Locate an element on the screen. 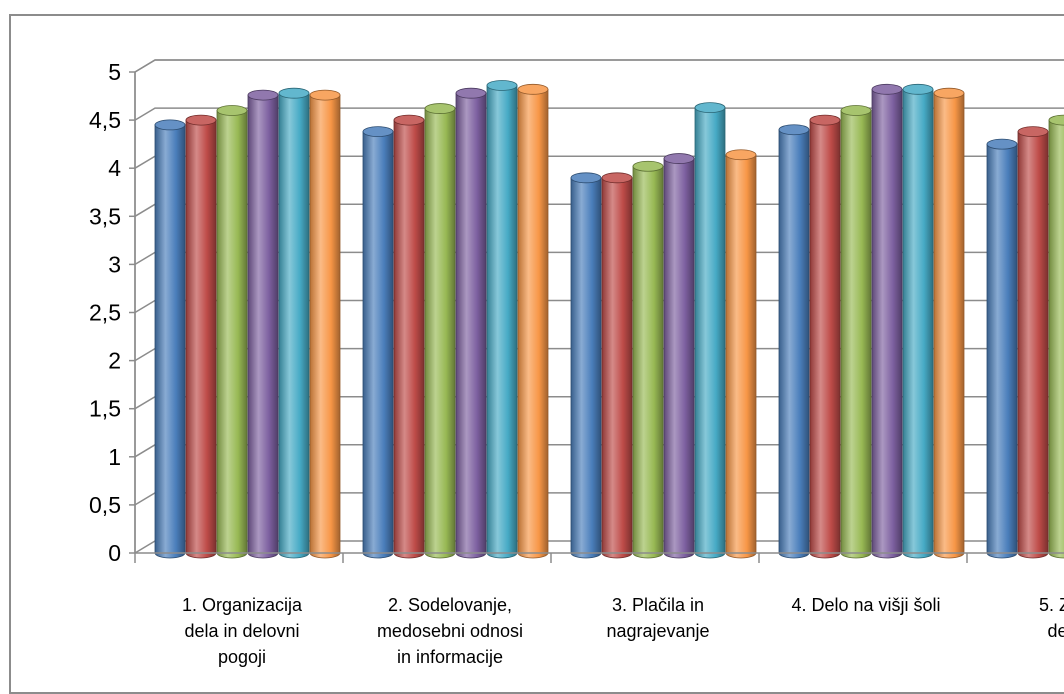  x-tick-label: 3. Plačila in nagrajevanje is located at coordinates (657, 618).